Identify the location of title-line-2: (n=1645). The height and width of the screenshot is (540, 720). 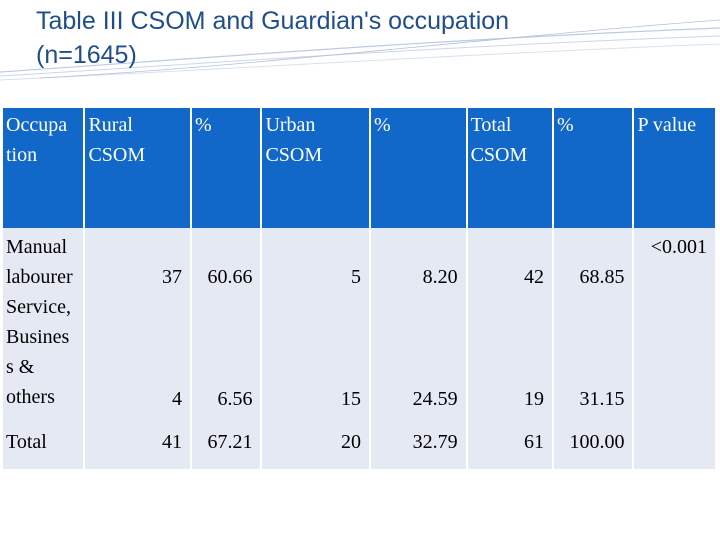
(86, 55).